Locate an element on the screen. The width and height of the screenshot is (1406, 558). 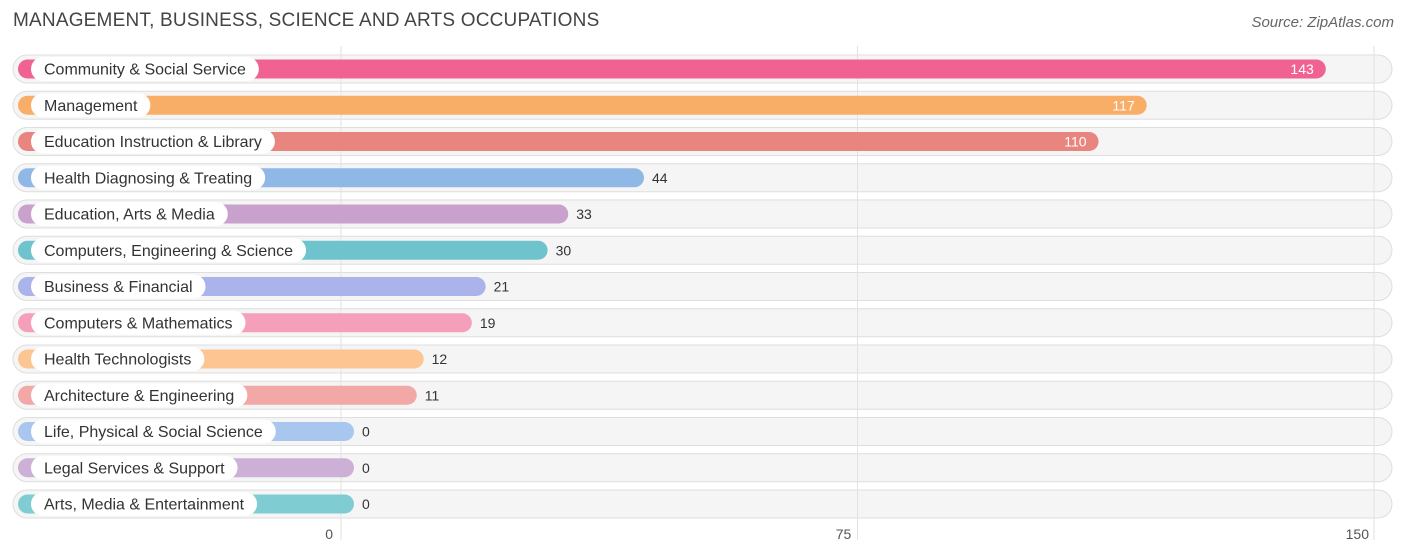
category-label: Education Instruction & Library is located at coordinates (153, 142).